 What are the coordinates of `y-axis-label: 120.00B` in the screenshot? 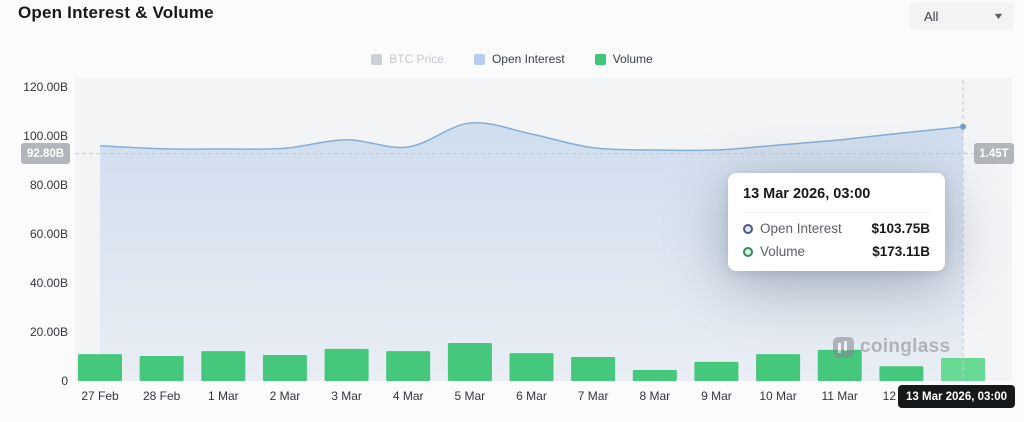 It's located at (45, 87).